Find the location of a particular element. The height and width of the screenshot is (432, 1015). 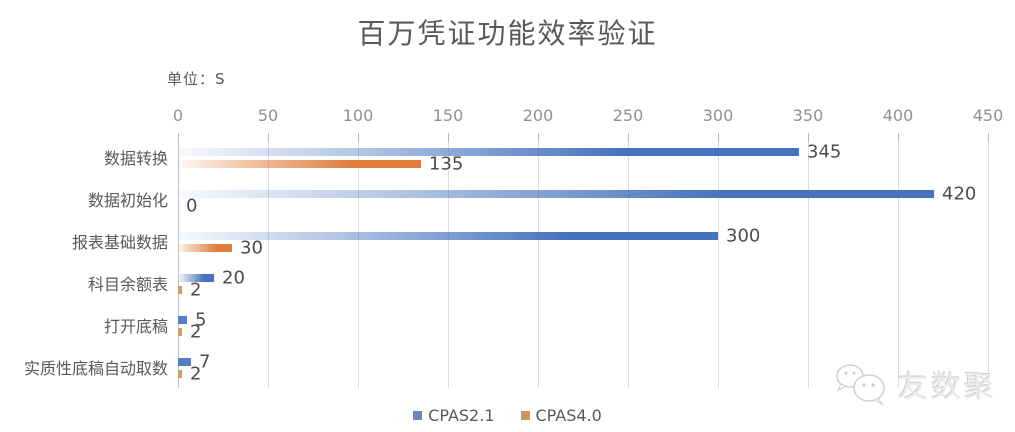

category-label-1: 数据初始化 is located at coordinates (127, 200).